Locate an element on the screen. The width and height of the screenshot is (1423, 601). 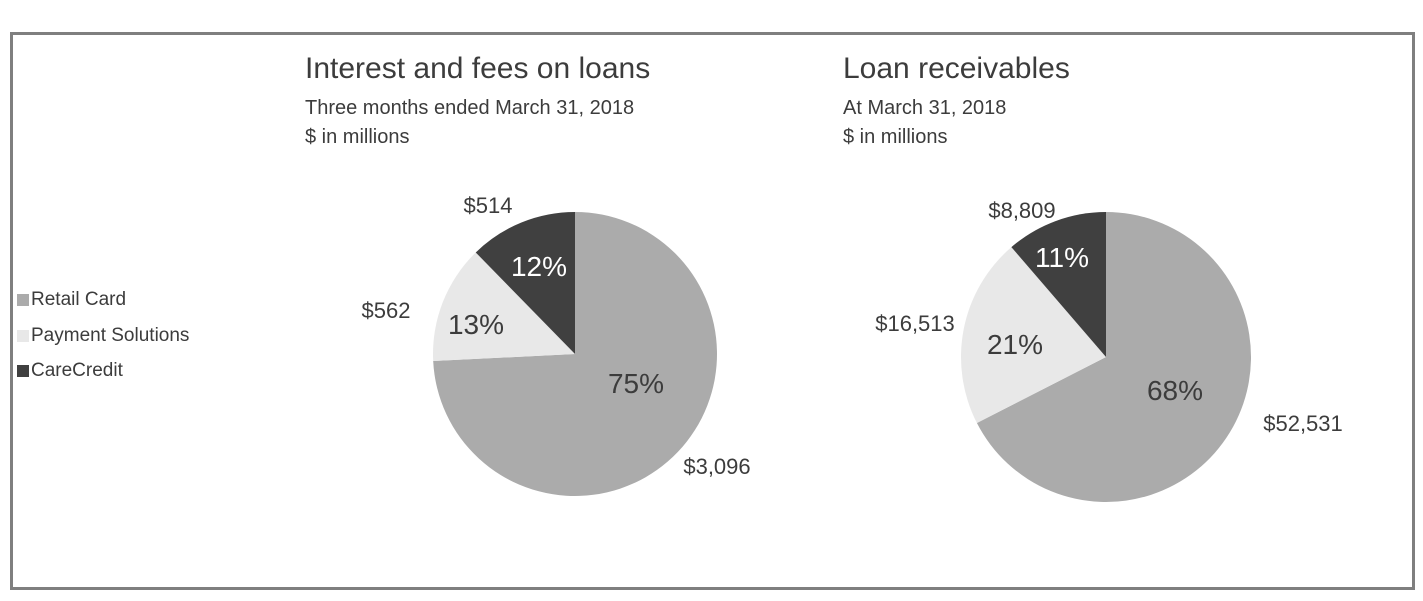
percent-label-retail-card: 75% is located at coordinates (636, 383).